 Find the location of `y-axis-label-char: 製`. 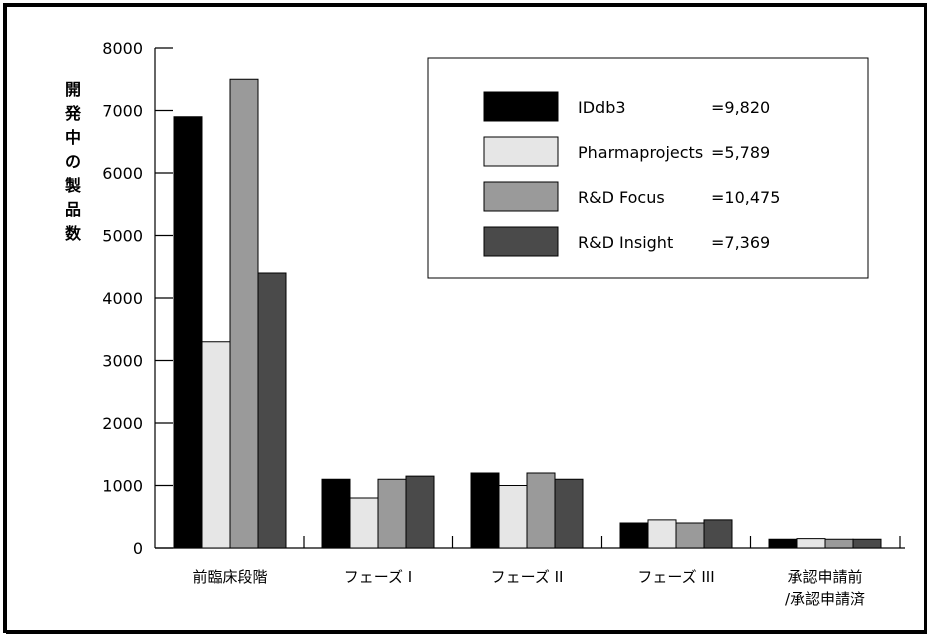

y-axis-label-char: 製 is located at coordinates (72, 185).